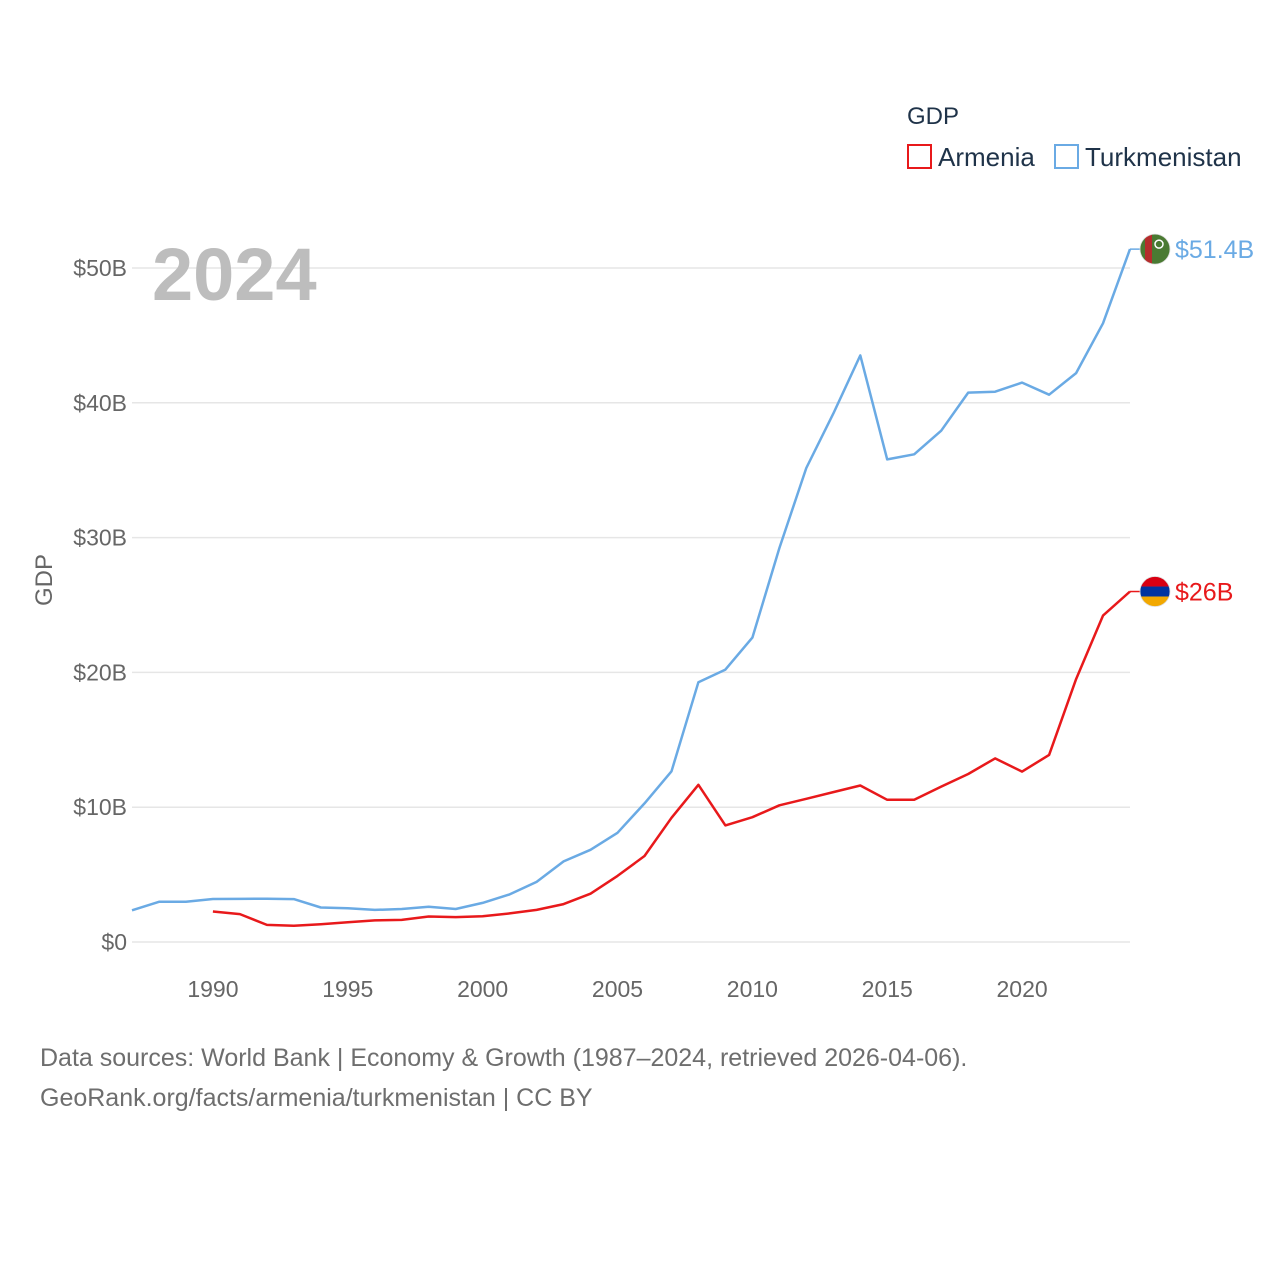 The width and height of the screenshot is (1280, 1280). Describe the element at coordinates (1192, 420) in the screenshot. I see `end-markers: $26B $51.4B` at that location.